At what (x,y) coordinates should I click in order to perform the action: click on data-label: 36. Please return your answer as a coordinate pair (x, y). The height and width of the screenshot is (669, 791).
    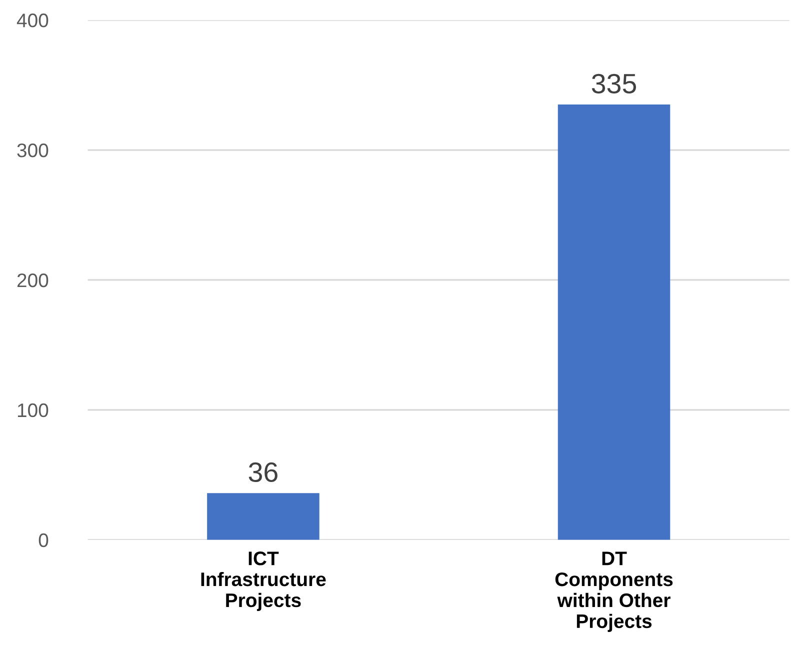
    Looking at the image, I should click on (263, 472).